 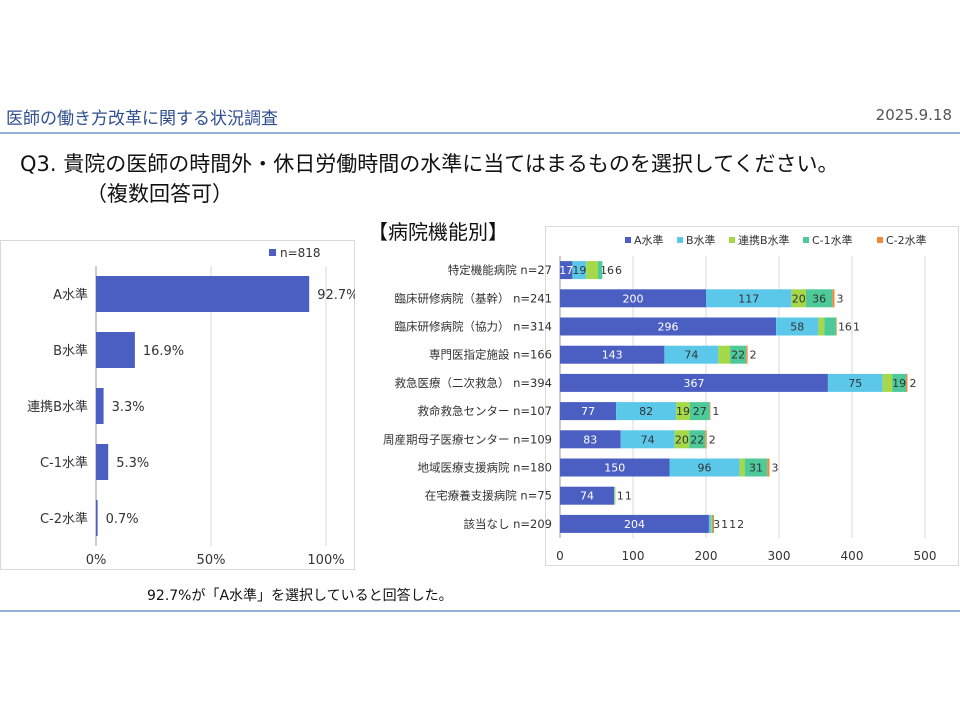 What do you see at coordinates (507, 524) in the screenshot?
I see `category-label: 該当なし n=209` at bounding box center [507, 524].